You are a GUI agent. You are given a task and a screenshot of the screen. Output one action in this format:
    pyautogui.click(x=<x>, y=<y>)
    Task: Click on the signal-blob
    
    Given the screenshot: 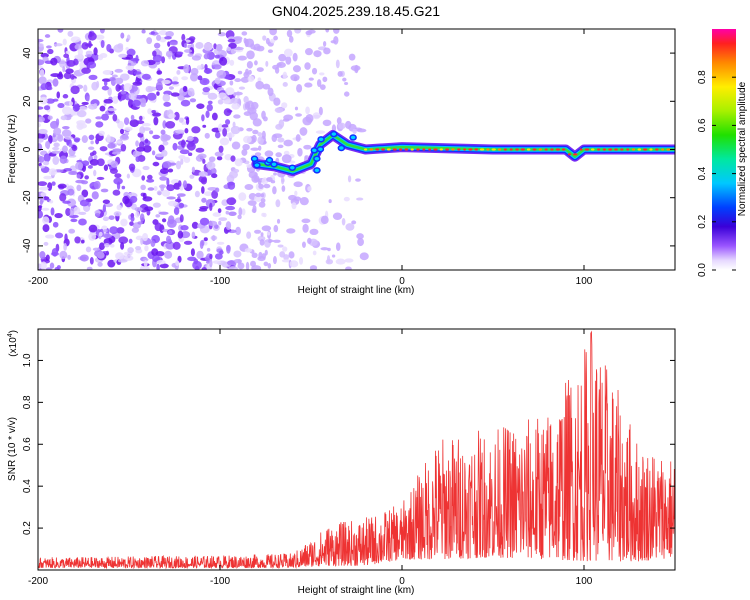 What is the action you would take?
    pyautogui.click(x=254, y=159)
    